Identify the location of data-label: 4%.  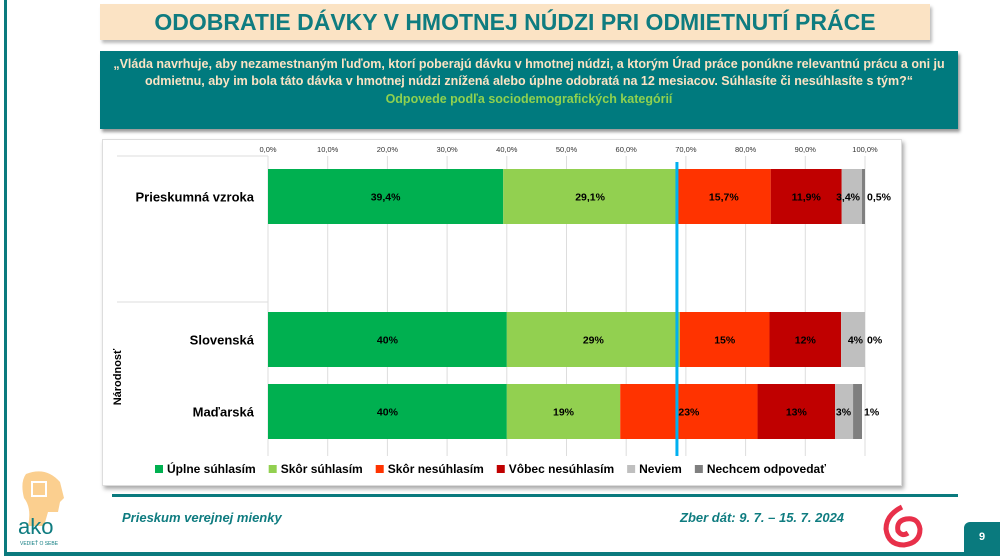
(856, 341).